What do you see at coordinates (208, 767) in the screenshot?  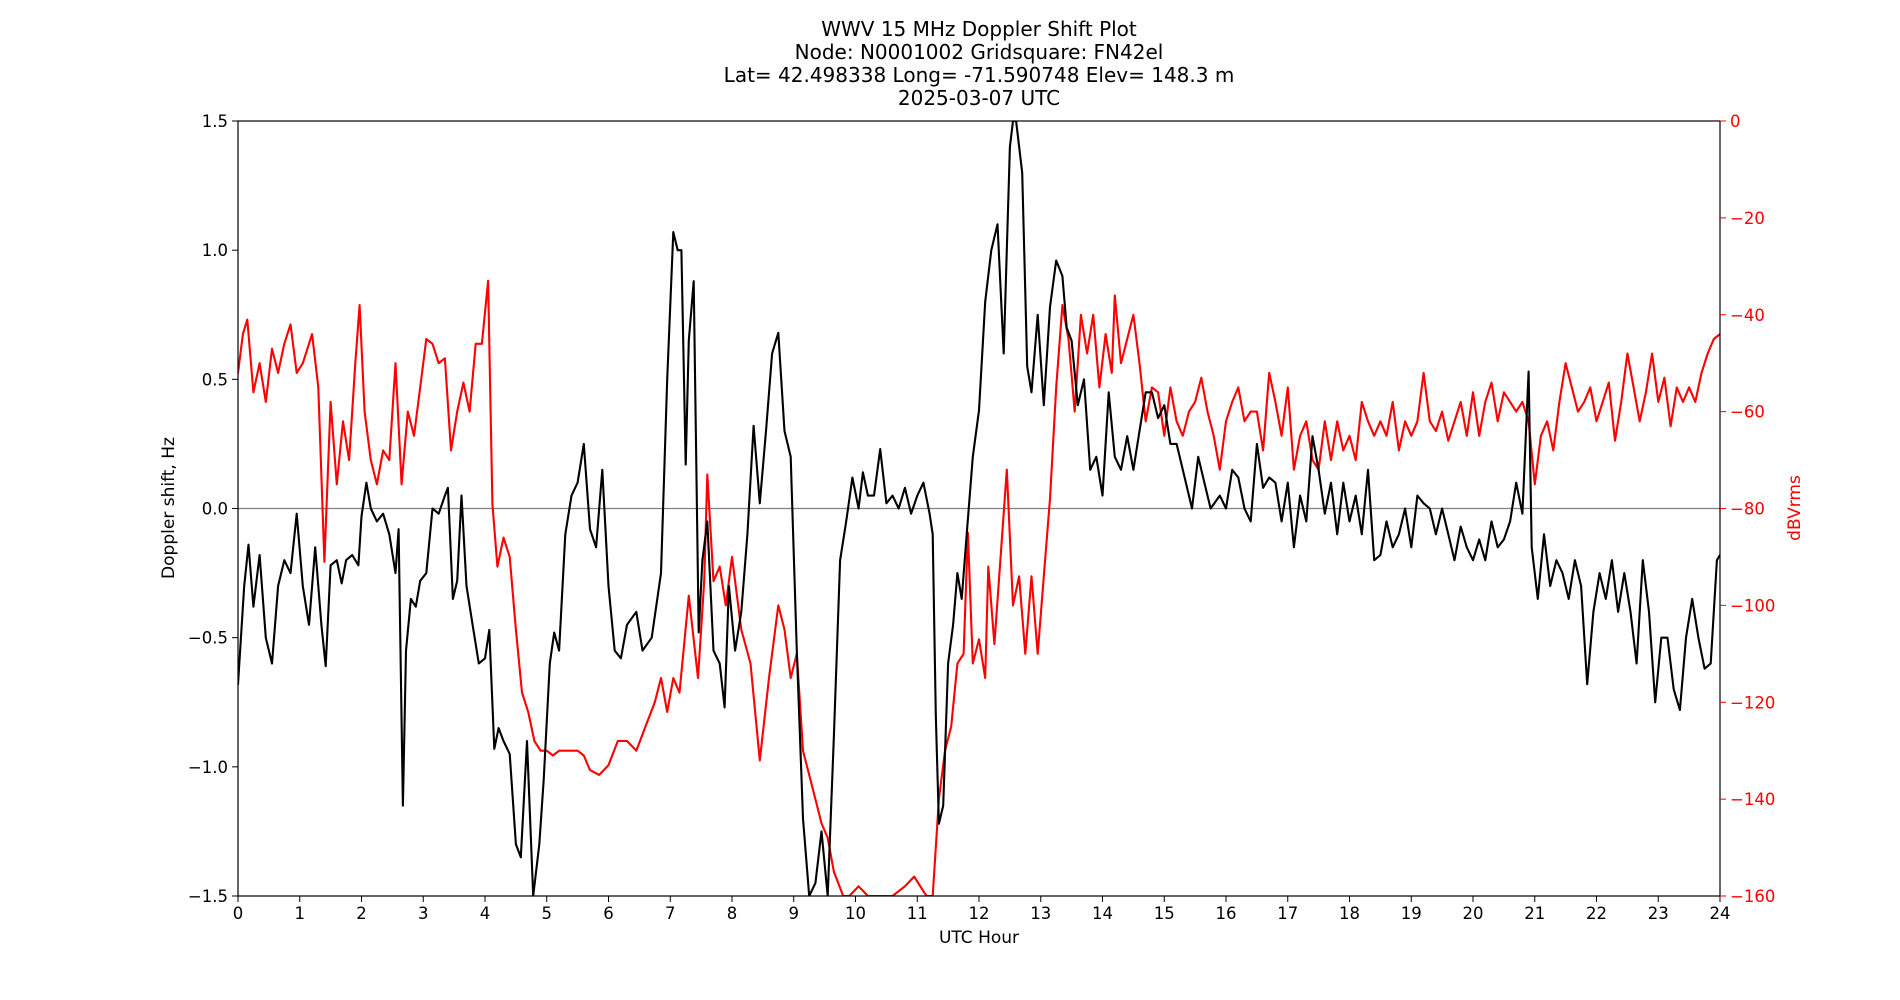 I see `left-y-tick-label: −1.0` at bounding box center [208, 767].